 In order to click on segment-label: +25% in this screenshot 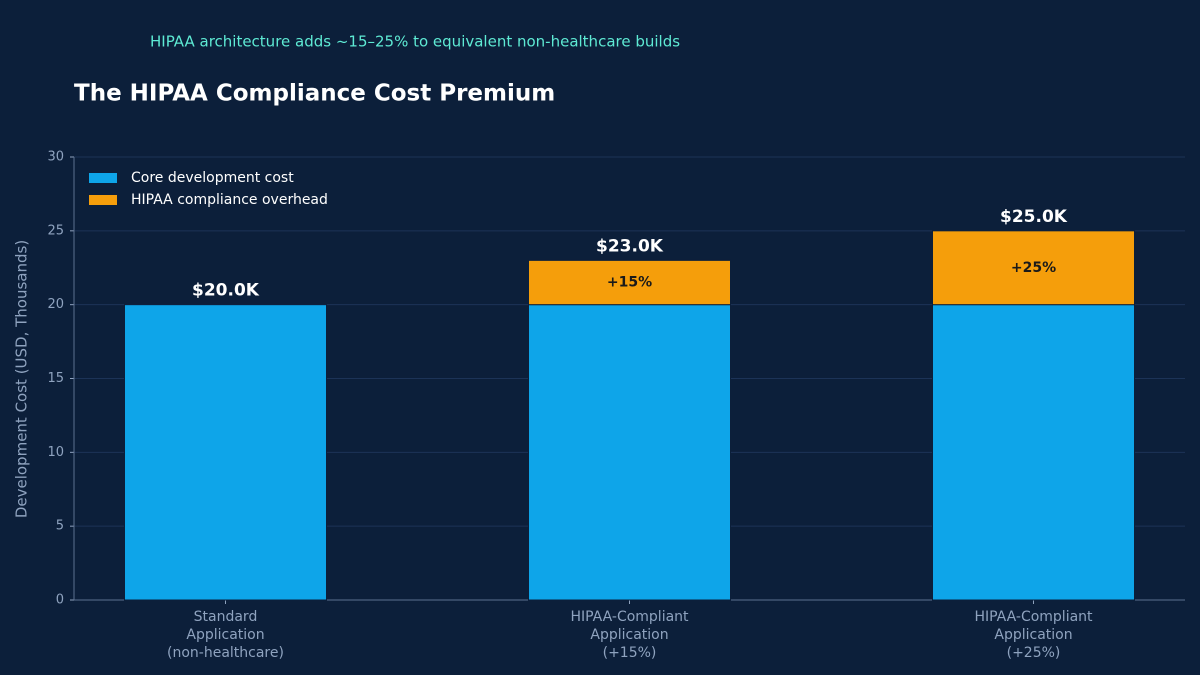, I will do `click(1033, 268)`.